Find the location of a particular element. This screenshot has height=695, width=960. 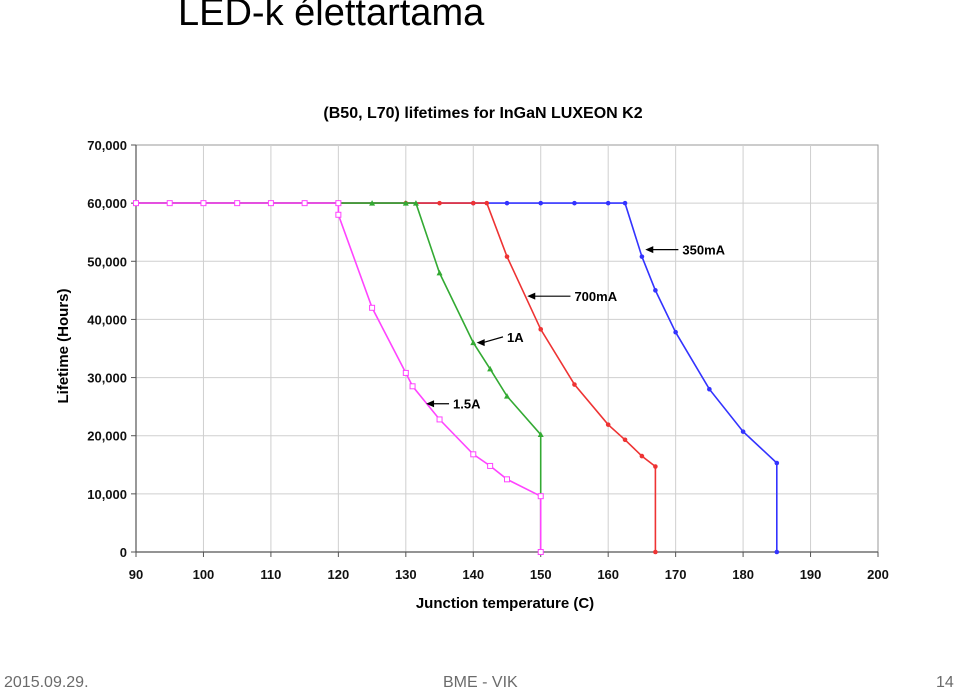

chart-title: (B50, L70) lifetimes for InGaN LUXEON K2 is located at coordinates (482, 113).